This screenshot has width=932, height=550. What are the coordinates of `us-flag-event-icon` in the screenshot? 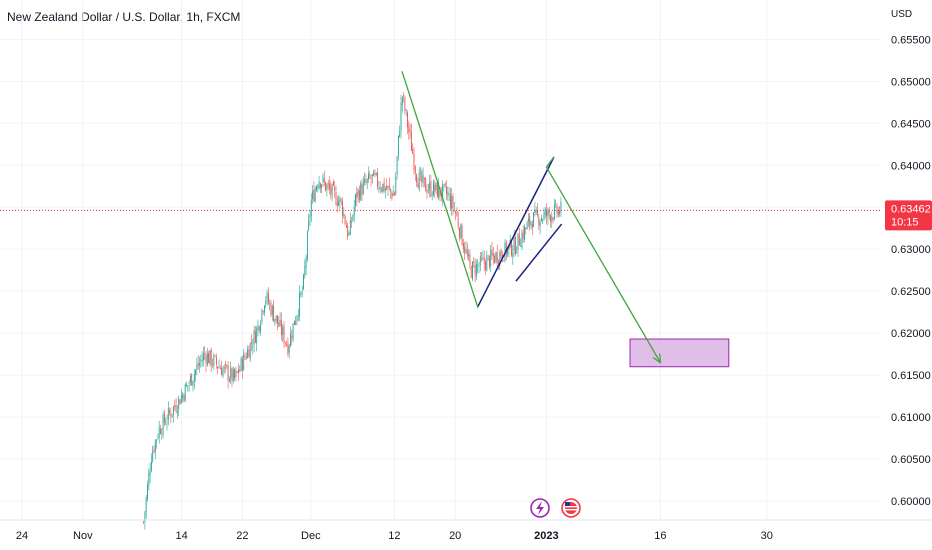 It's located at (571, 508).